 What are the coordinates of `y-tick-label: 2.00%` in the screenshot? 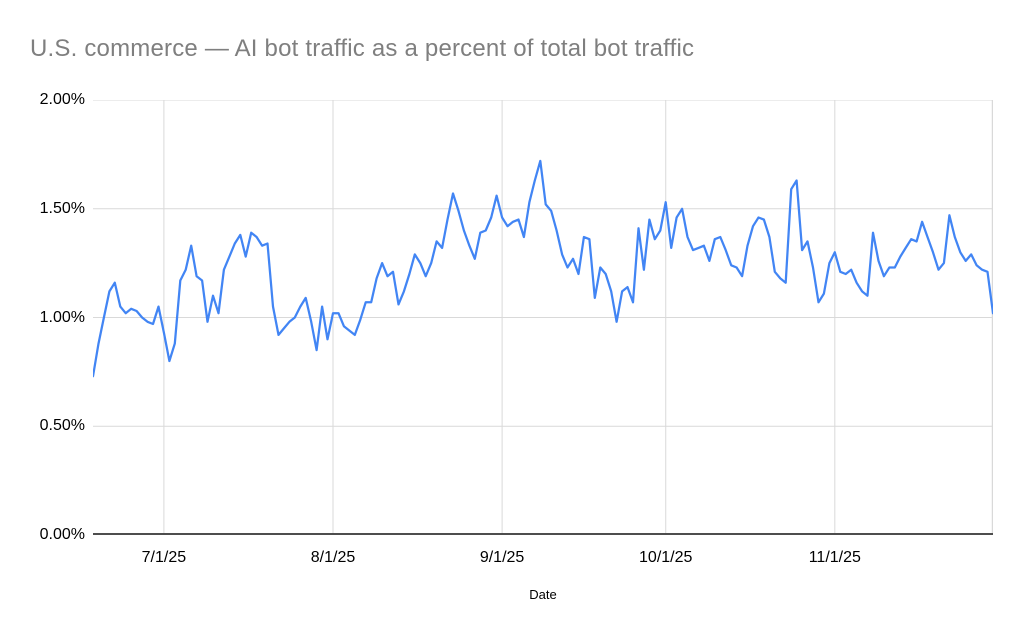 It's located at (62, 99).